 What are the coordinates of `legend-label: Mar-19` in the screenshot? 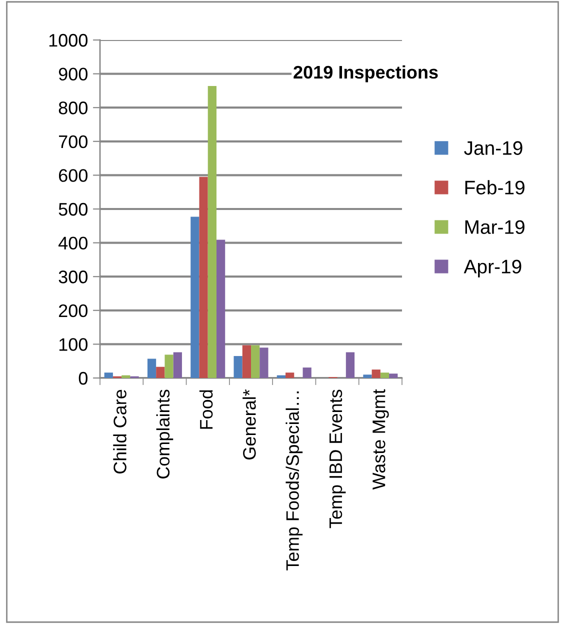 It's located at (494, 227).